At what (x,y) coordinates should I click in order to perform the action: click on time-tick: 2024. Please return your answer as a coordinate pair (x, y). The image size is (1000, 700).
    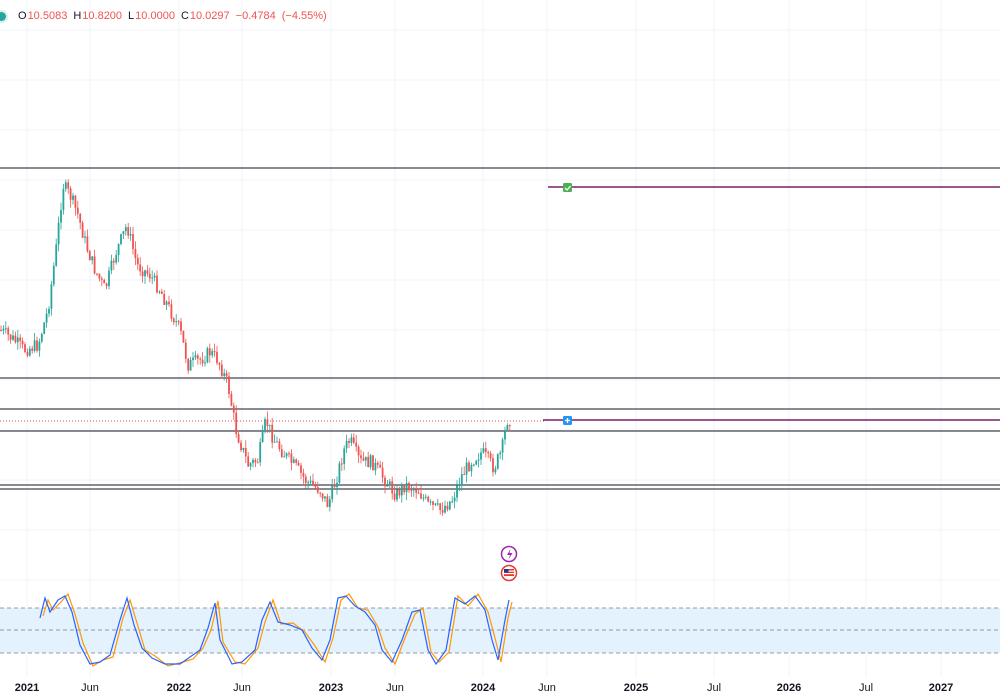
    Looking at the image, I should click on (483, 688).